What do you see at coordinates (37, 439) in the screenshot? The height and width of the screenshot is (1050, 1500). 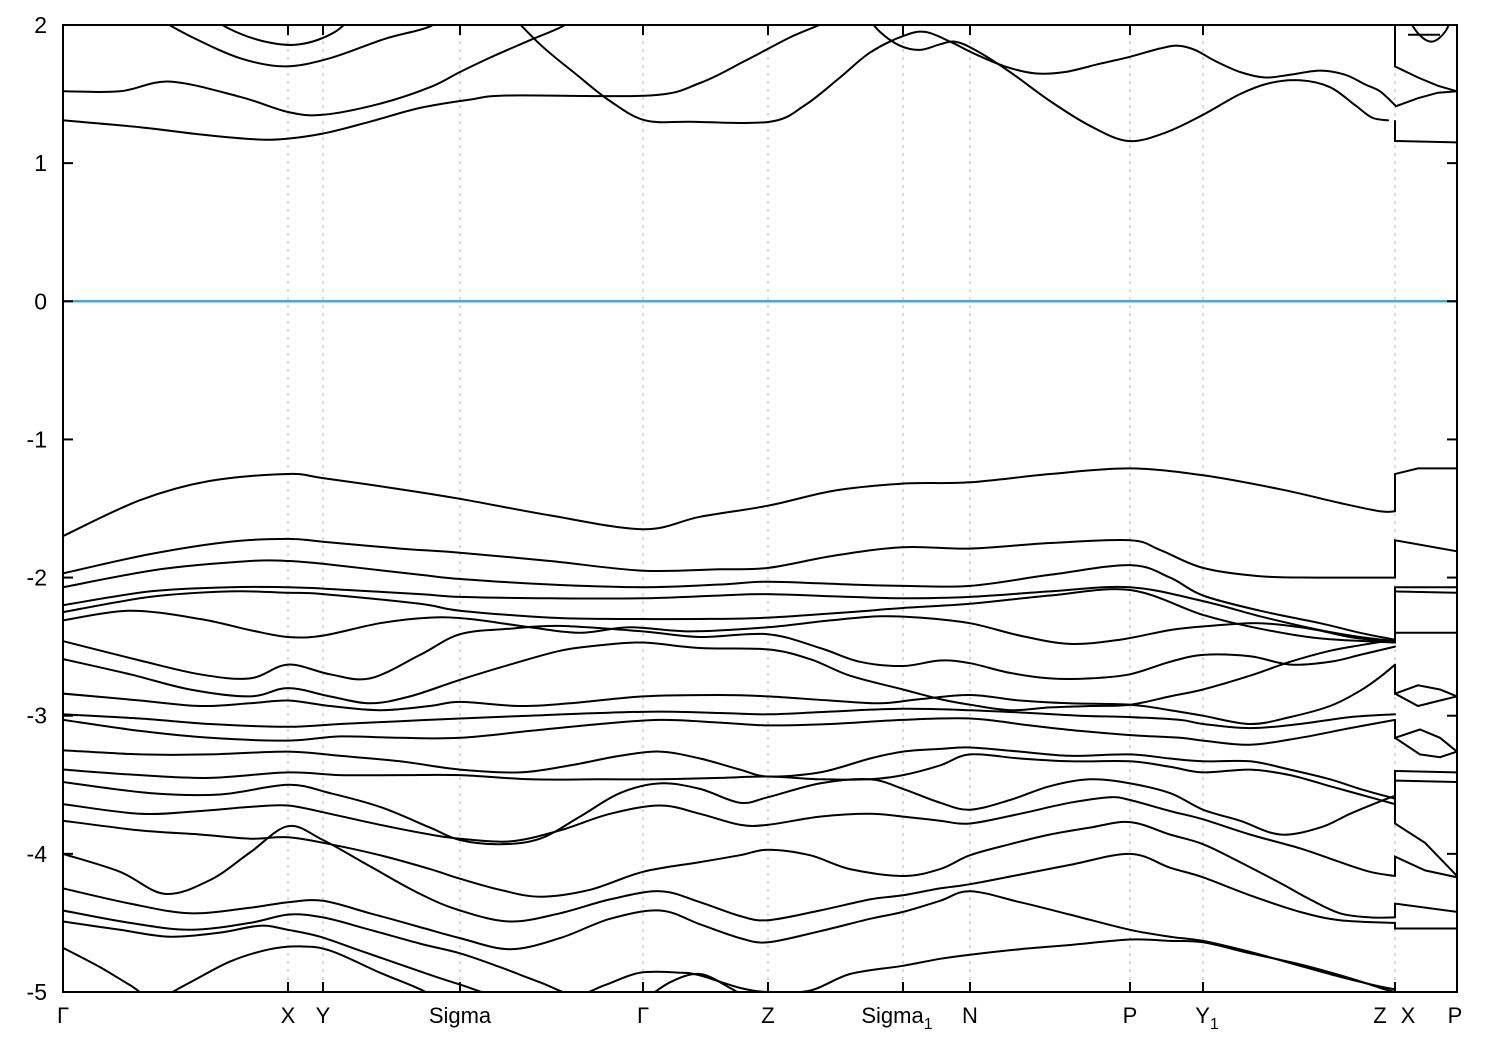 I see `y-tick-label--1: -1` at bounding box center [37, 439].